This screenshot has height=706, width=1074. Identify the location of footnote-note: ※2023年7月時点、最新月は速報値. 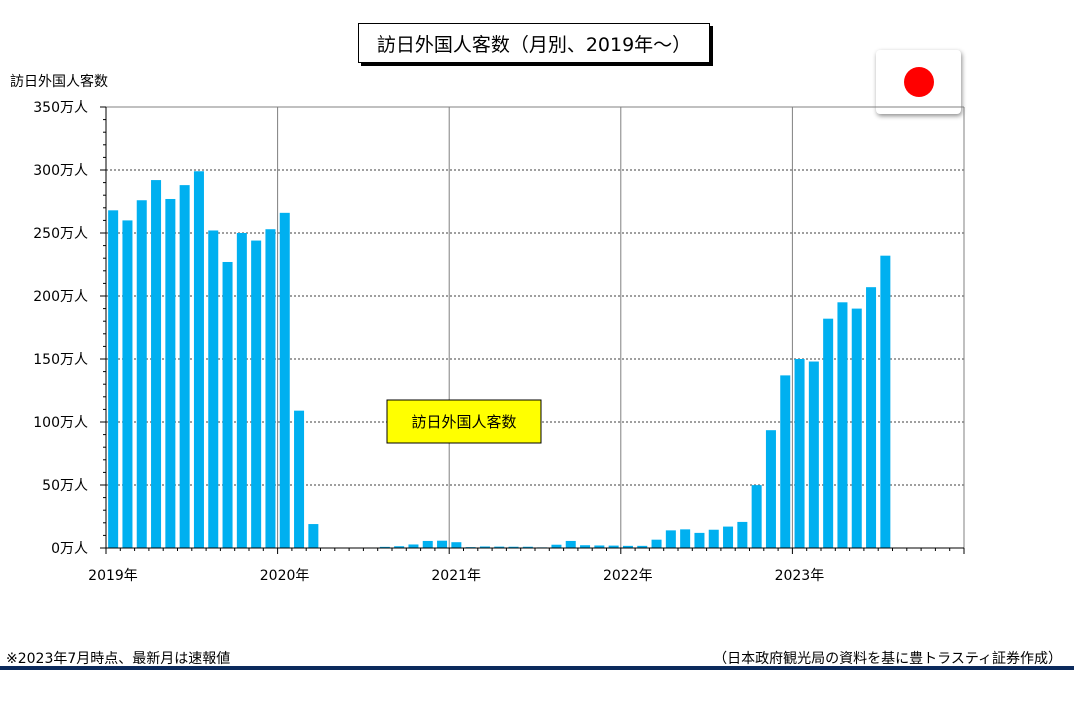
(118, 659).